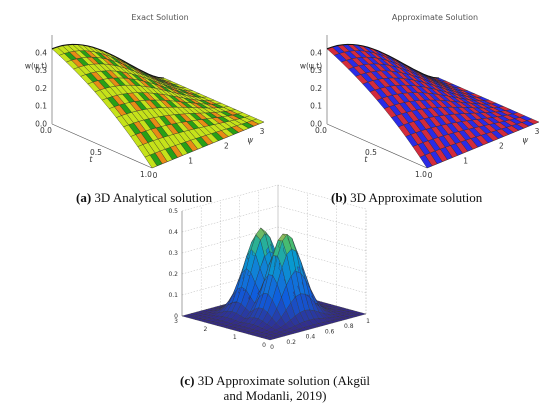  Describe the element at coordinates (153, 197) in the screenshot. I see `caption-a-text: 3D Analytical solution` at that location.